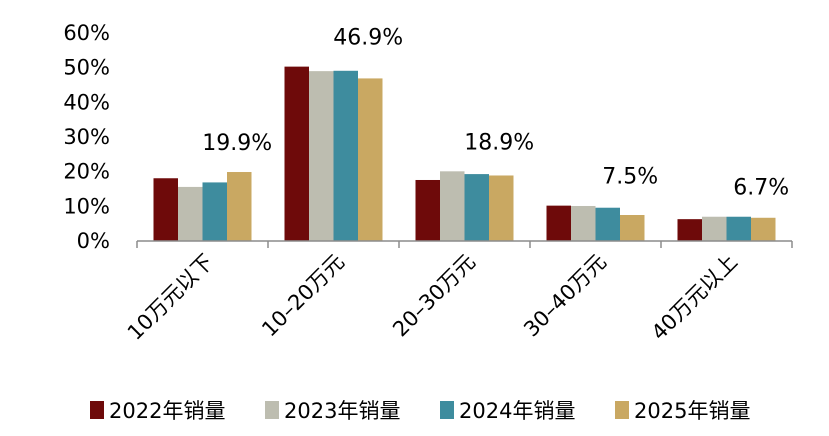  Describe the element at coordinates (499, 142) in the screenshot. I see `data-label: 18.9%` at that location.